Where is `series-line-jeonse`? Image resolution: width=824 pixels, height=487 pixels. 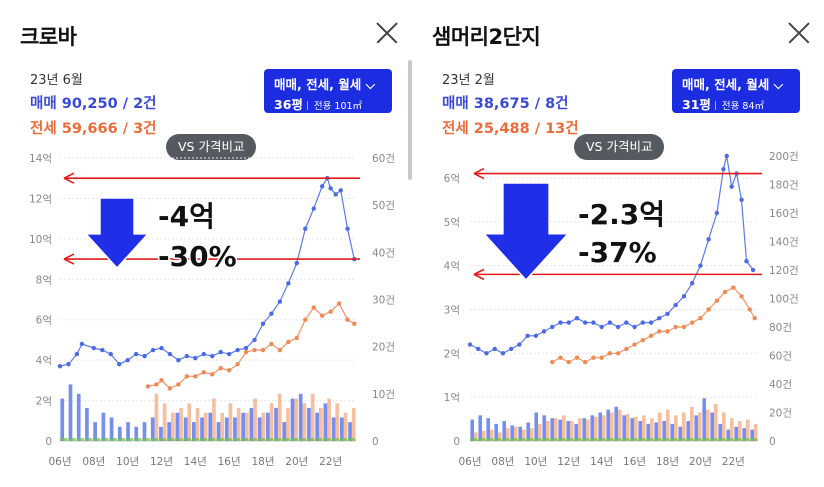
series-line-jeonse is located at coordinates (654, 324).